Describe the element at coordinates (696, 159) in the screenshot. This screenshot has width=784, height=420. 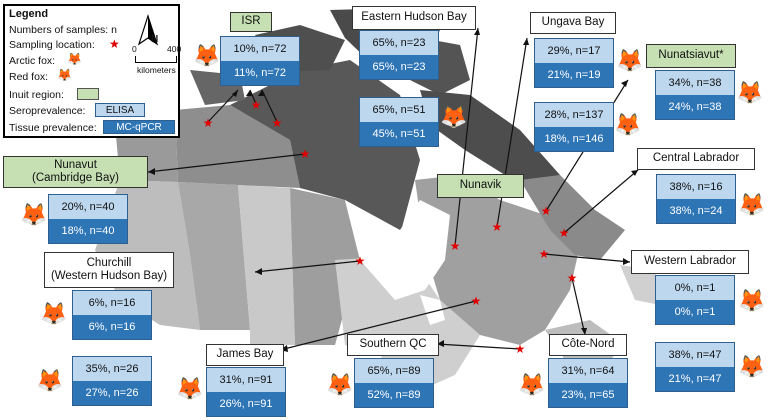
I see `label-central-labrador: Central Labrador` at that location.